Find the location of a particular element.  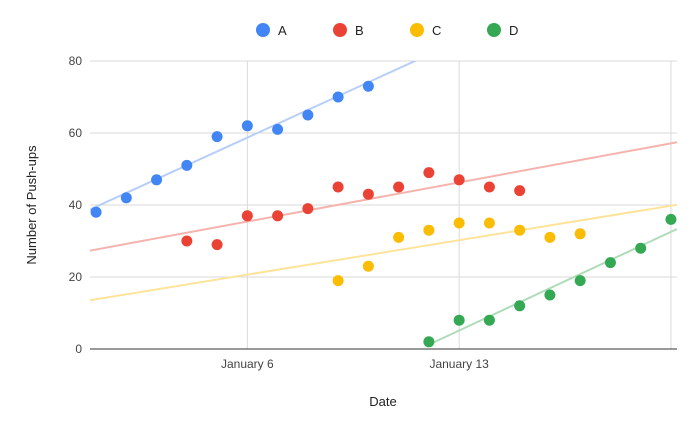

legend-marker-d is located at coordinates (494, 30).